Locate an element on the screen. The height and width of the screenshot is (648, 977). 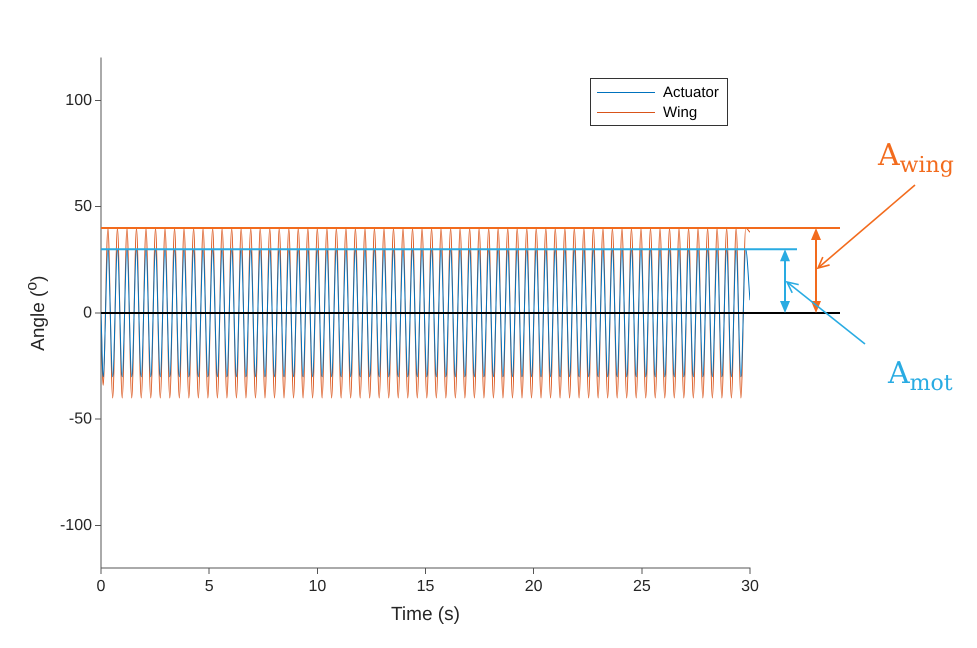
text: A$_{wing}$ is located at coordinates (916, 158).